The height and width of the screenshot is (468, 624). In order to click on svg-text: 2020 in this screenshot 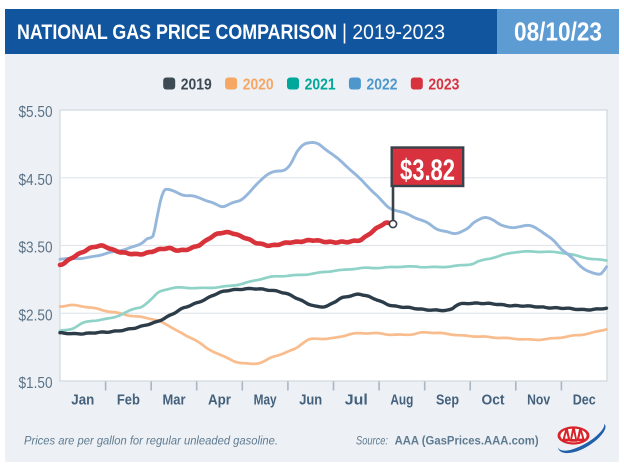, I will do `click(258, 85)`.